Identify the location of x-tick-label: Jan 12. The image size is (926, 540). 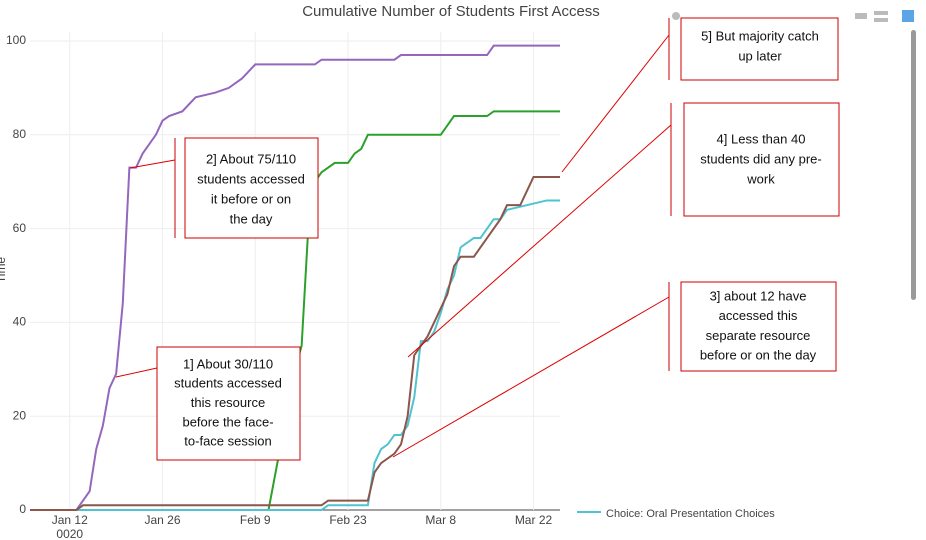
(70, 520).